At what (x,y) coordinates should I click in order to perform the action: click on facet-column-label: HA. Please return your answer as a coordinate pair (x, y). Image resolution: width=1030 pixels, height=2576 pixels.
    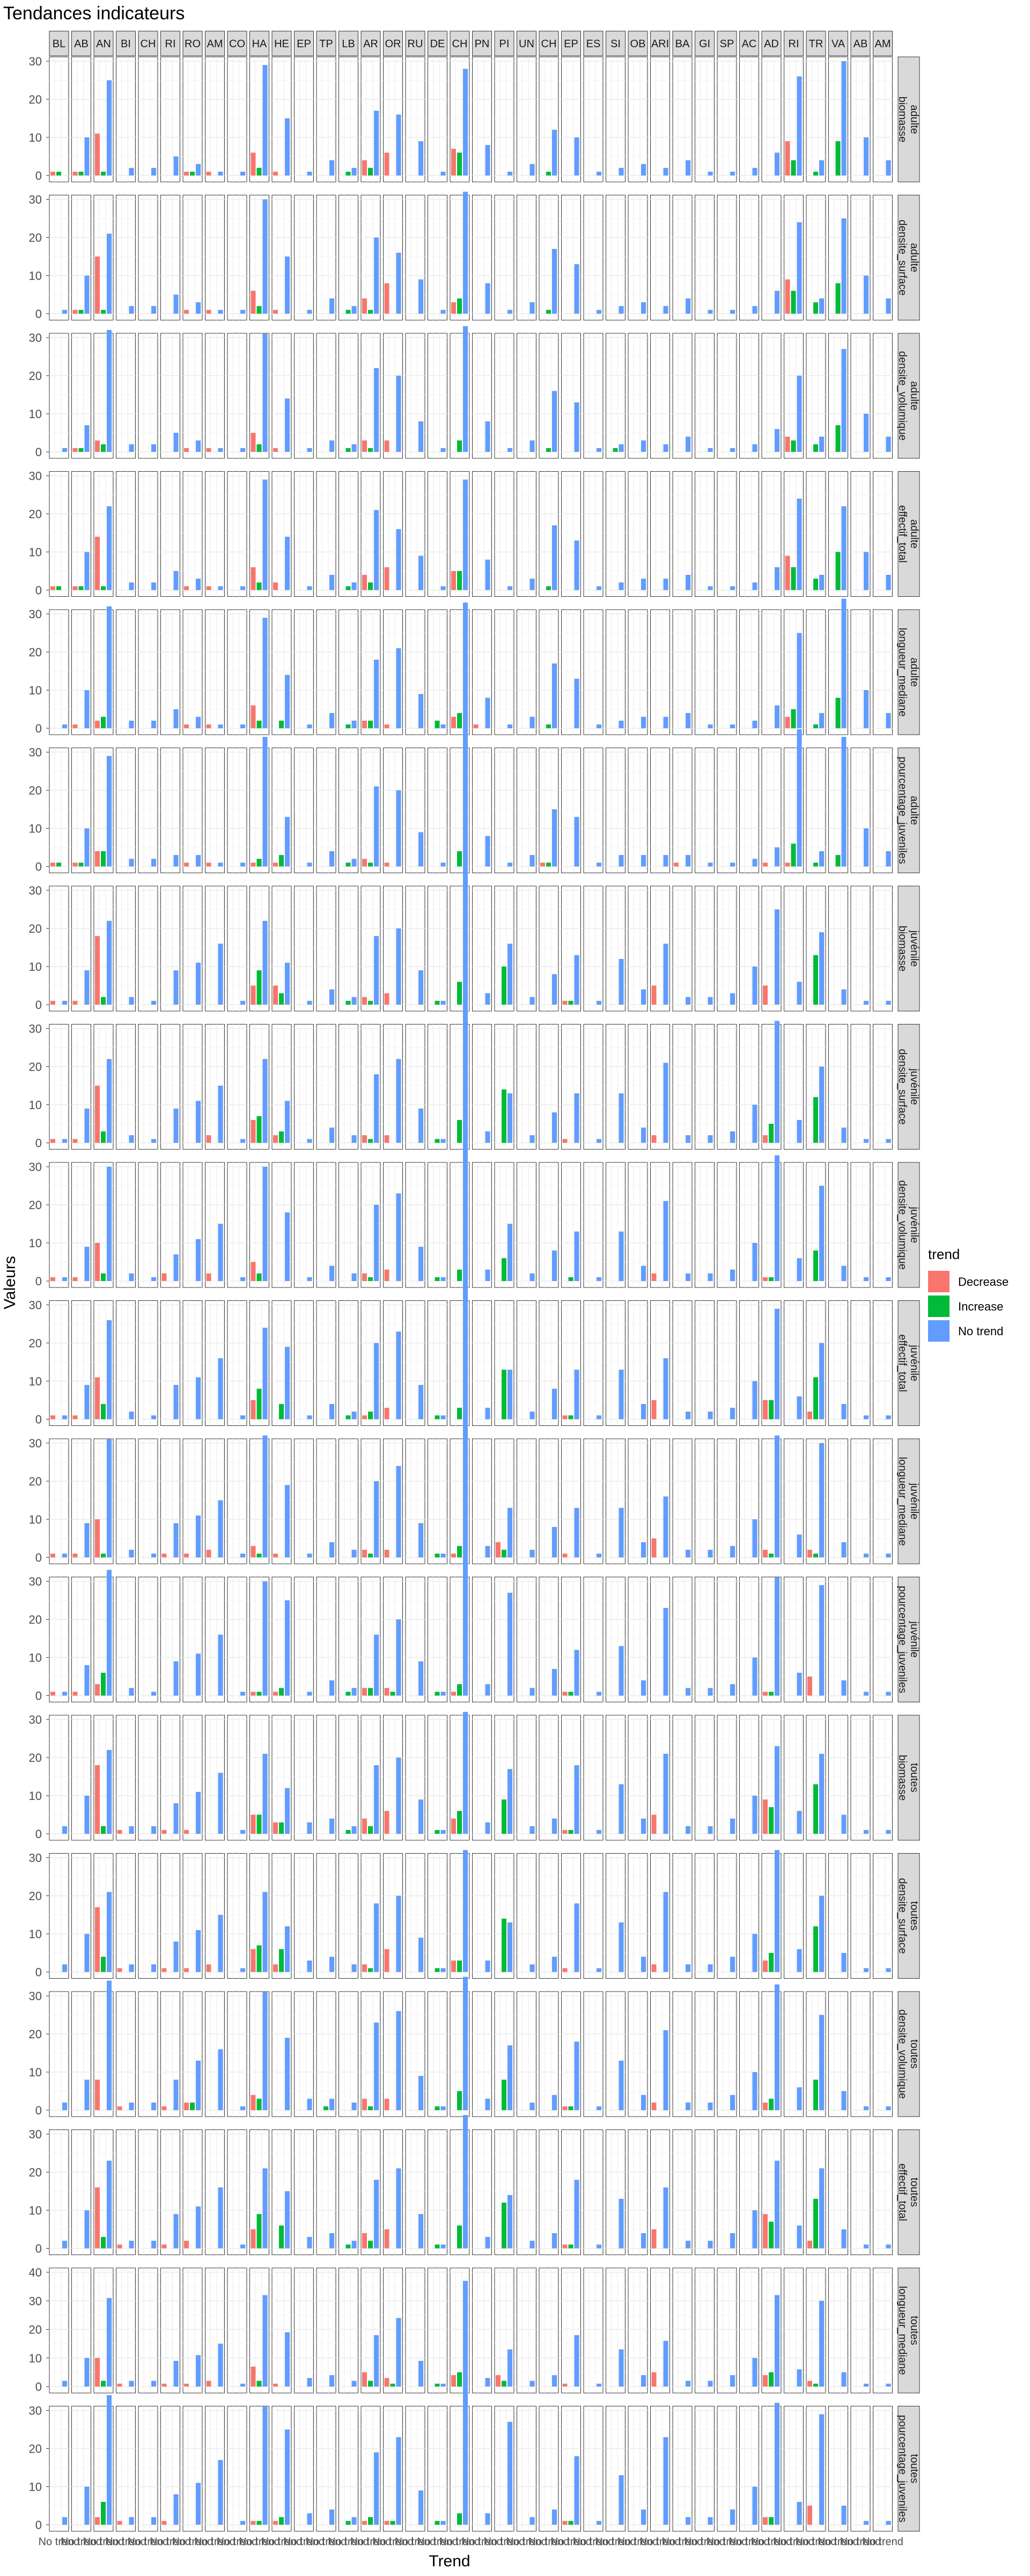
    Looking at the image, I should click on (259, 44).